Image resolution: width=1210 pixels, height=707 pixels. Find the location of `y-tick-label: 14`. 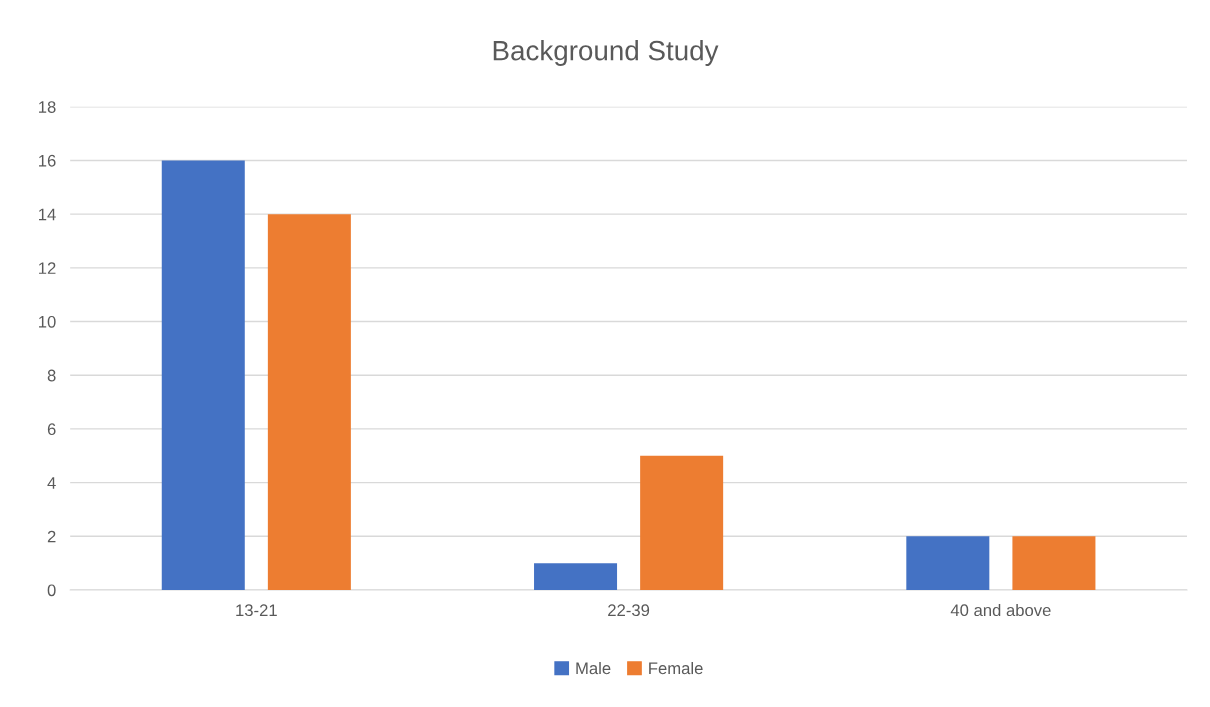

y-tick-label: 14 is located at coordinates (47, 214).